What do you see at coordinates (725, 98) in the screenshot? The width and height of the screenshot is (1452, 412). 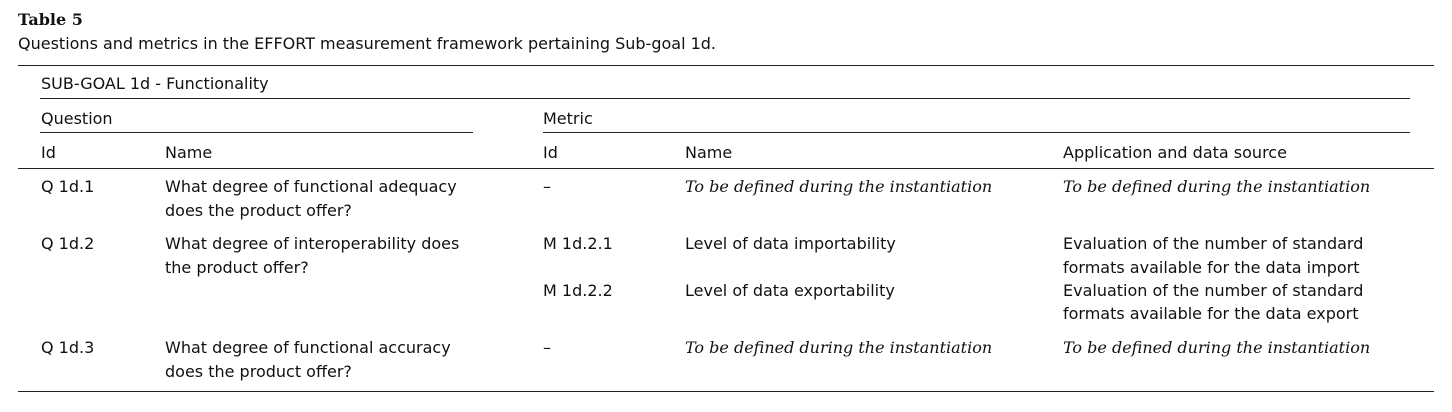 I see `subgoal-rule` at bounding box center [725, 98].